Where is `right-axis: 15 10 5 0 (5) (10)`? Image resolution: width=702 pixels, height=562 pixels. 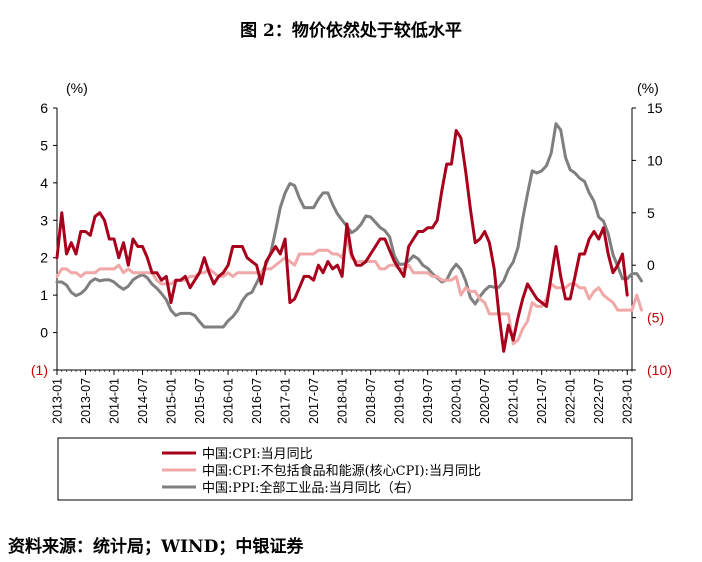
right-axis: 15 10 5 0 (5) (10) is located at coordinates (652, 239).